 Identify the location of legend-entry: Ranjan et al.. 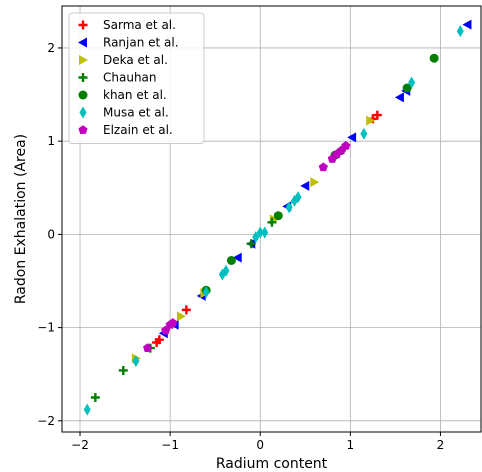
(128, 43).